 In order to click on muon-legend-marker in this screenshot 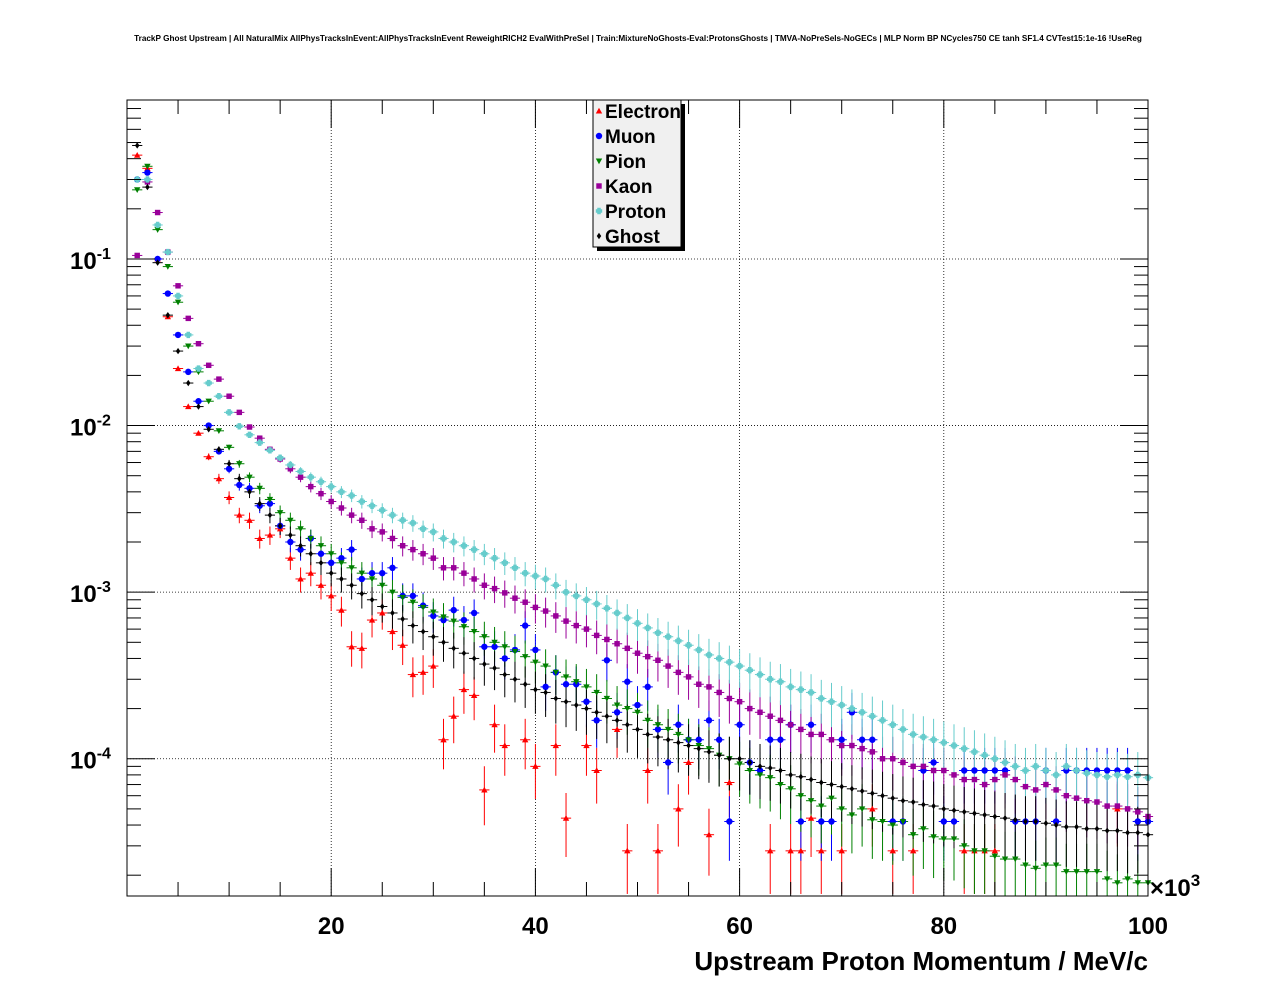, I will do `click(599, 136)`.